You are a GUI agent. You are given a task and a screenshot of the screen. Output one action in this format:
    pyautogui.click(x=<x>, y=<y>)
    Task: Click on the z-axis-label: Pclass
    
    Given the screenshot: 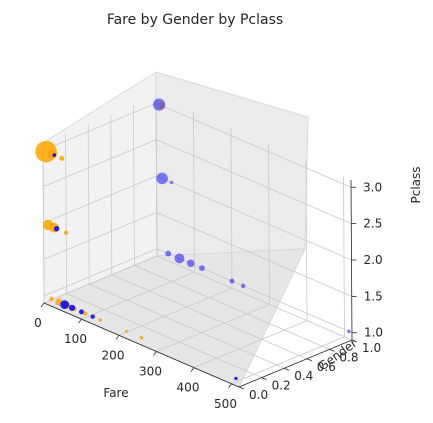 What is the action you would take?
    pyautogui.click(x=416, y=184)
    